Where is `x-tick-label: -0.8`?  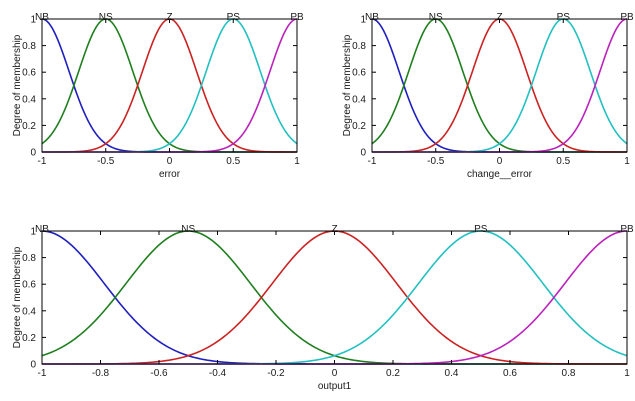
x-tick-label: -0.8 is located at coordinates (101, 373).